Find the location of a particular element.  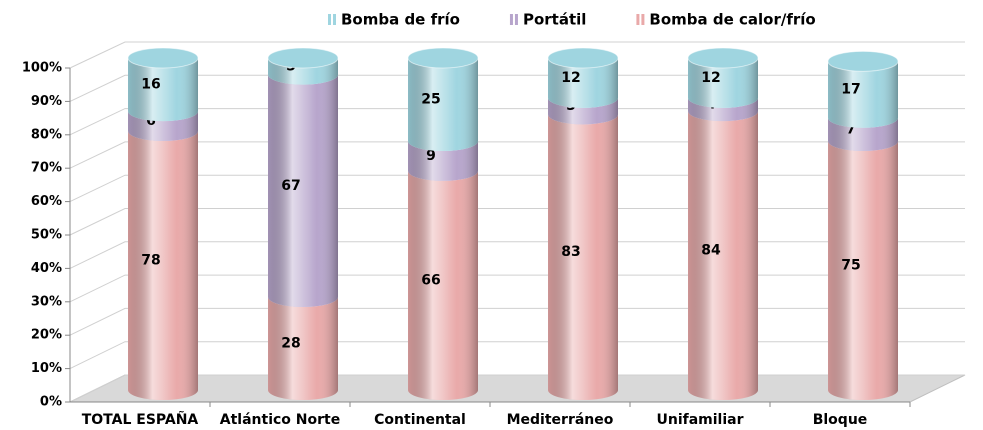

data-label: 7 is located at coordinates (851, 129).